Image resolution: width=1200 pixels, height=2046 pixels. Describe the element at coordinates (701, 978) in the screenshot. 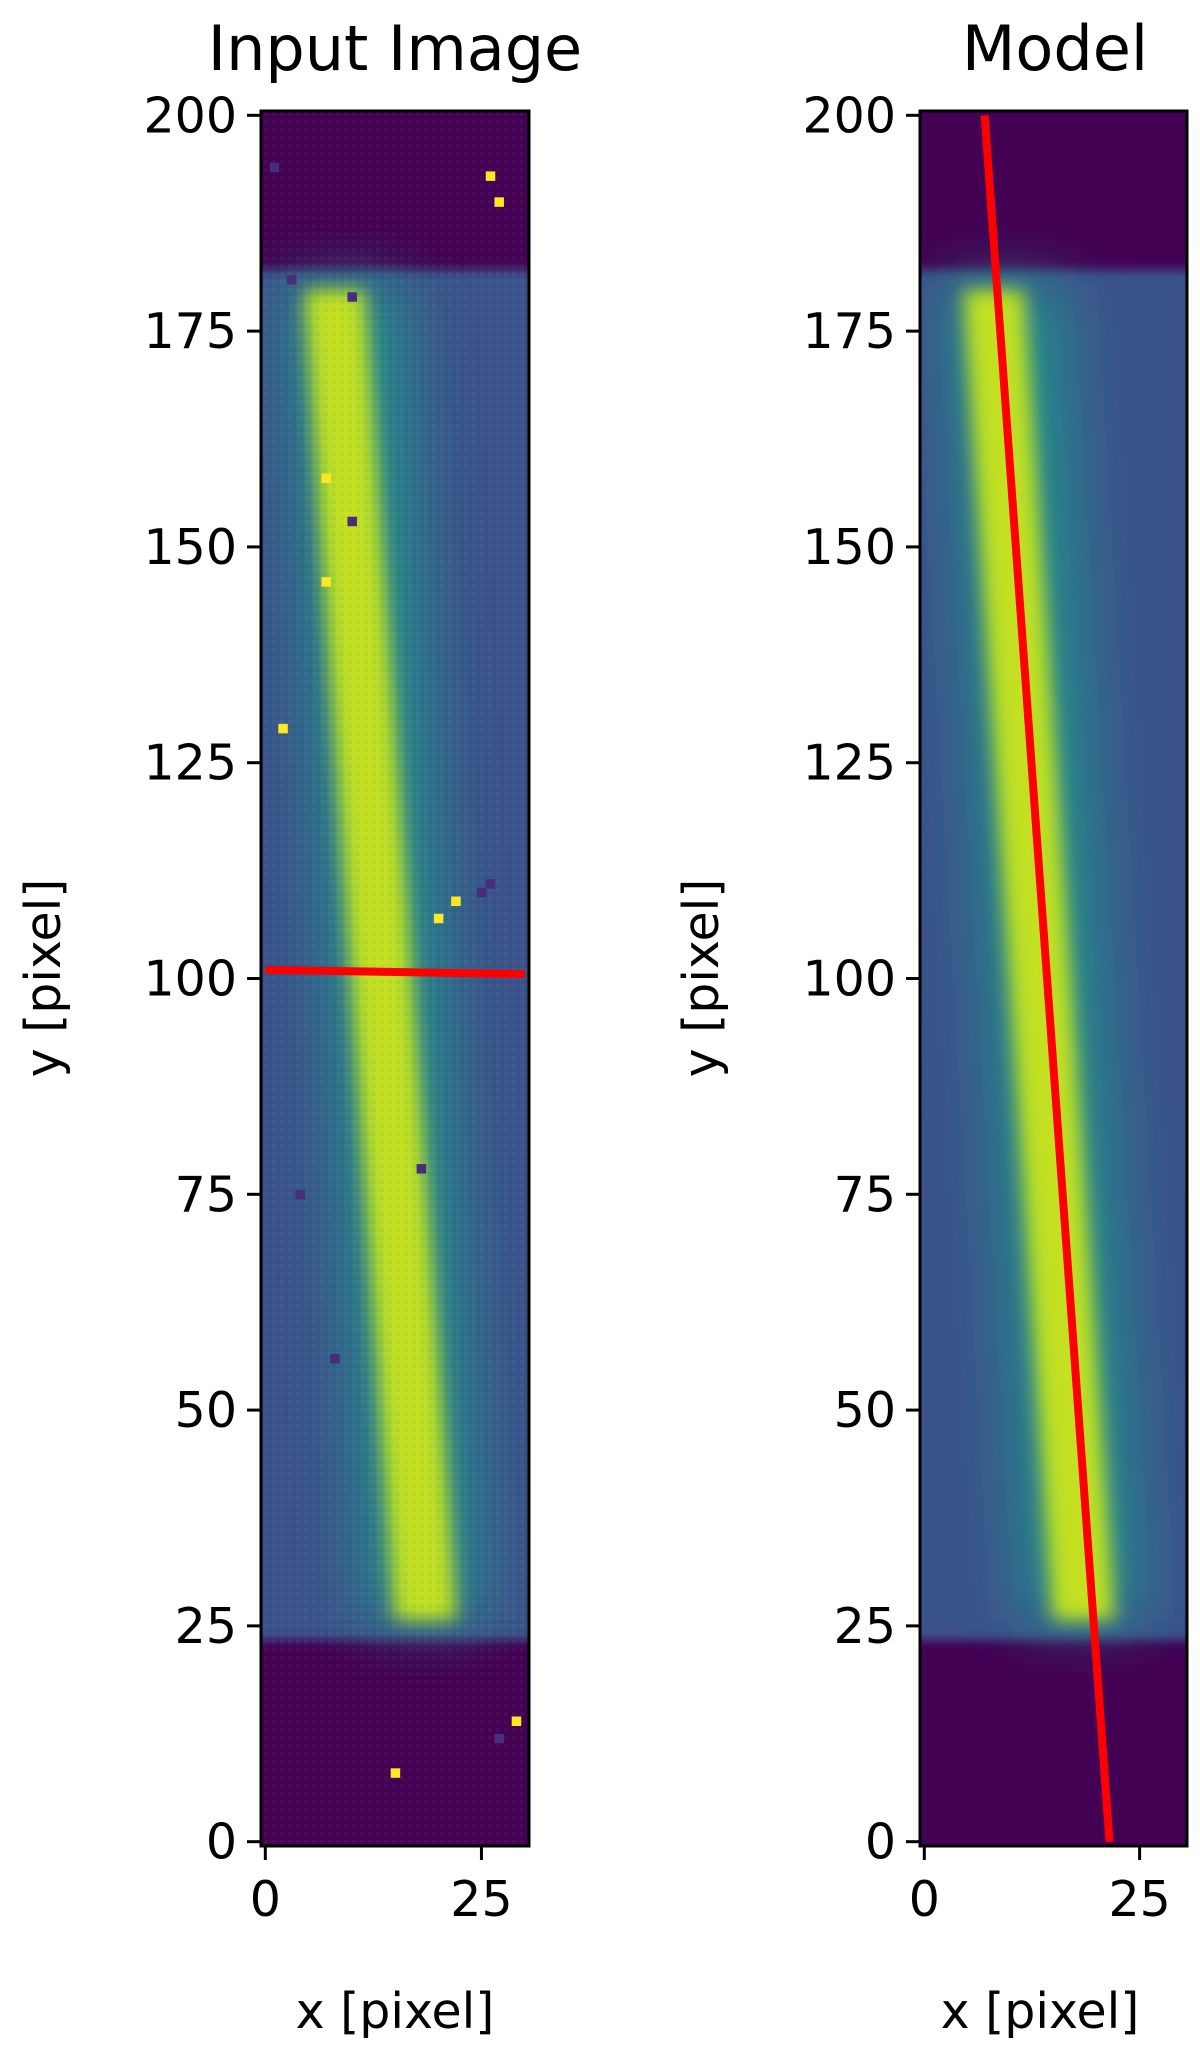

I see `y-axis-label-model: y [pixel]` at that location.